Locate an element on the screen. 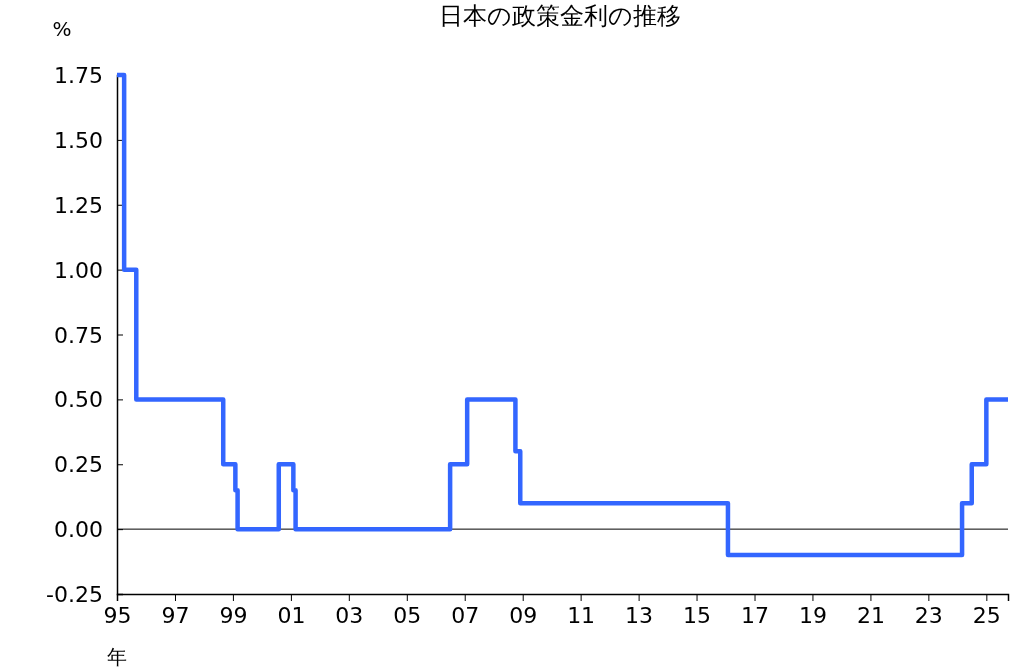  x-tick-label: 21 is located at coordinates (870, 615).